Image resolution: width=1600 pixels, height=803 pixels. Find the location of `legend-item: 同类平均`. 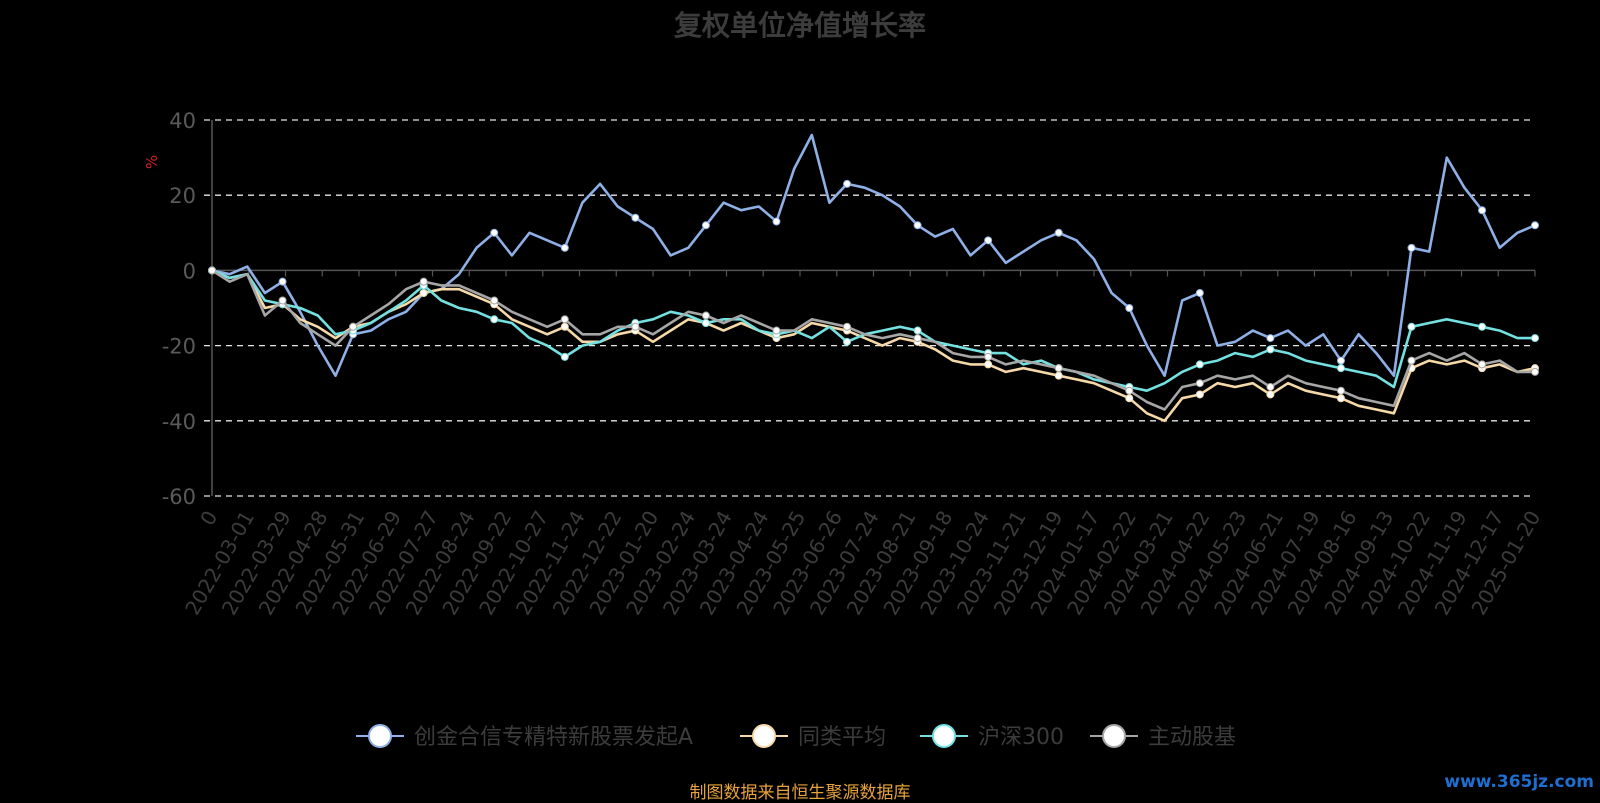

legend-item: 同类平均 is located at coordinates (813, 737).